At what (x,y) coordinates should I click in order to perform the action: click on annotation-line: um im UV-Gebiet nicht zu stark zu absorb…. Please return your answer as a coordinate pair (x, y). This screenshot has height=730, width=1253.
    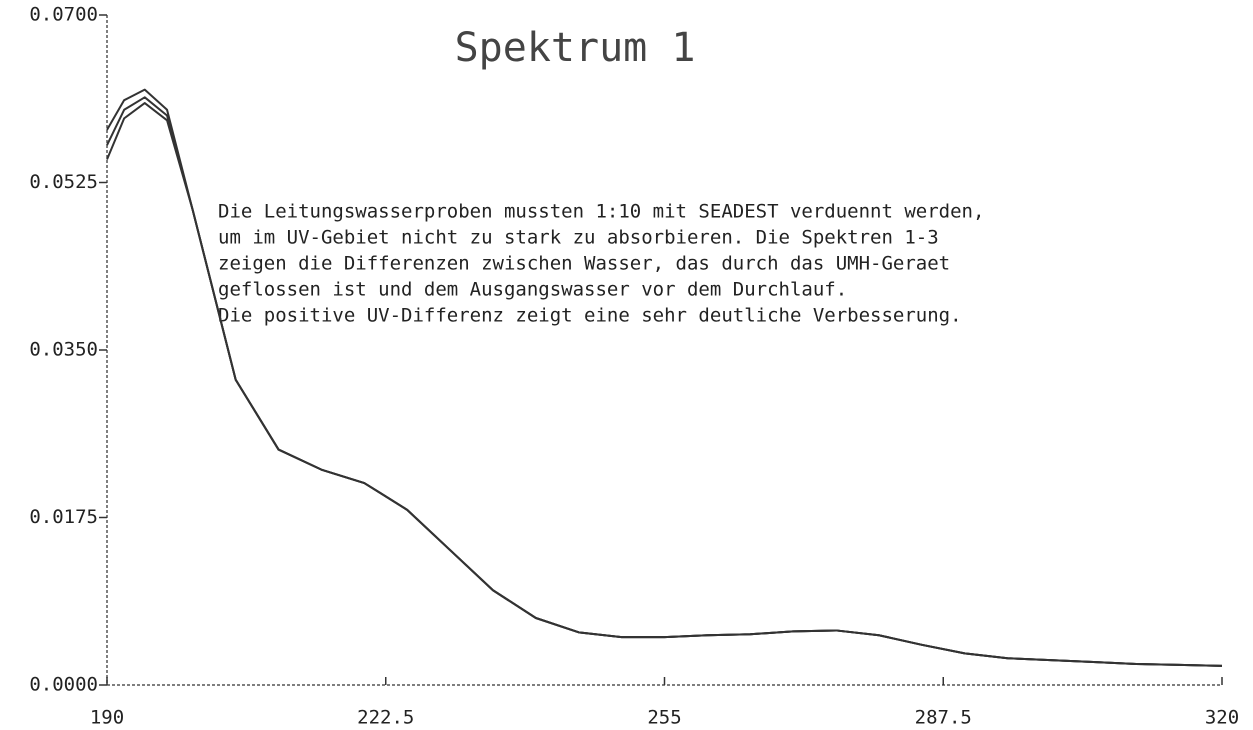
    Looking at the image, I should click on (578, 238).